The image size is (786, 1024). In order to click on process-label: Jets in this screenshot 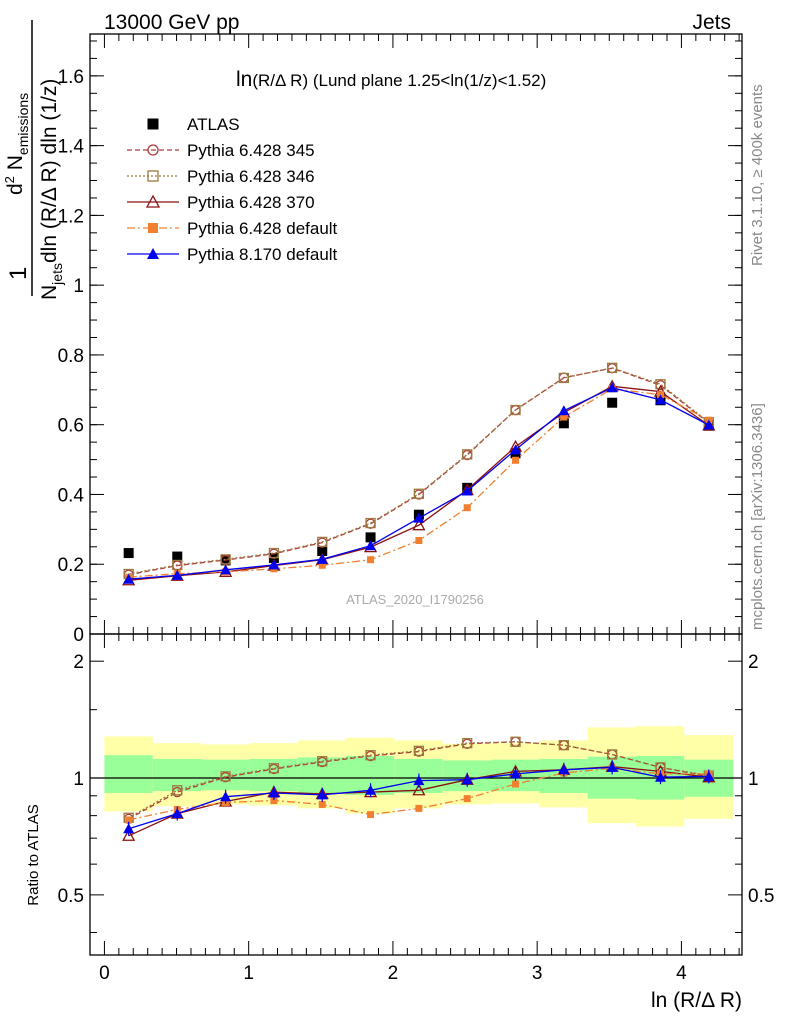, I will do `click(711, 22)`.